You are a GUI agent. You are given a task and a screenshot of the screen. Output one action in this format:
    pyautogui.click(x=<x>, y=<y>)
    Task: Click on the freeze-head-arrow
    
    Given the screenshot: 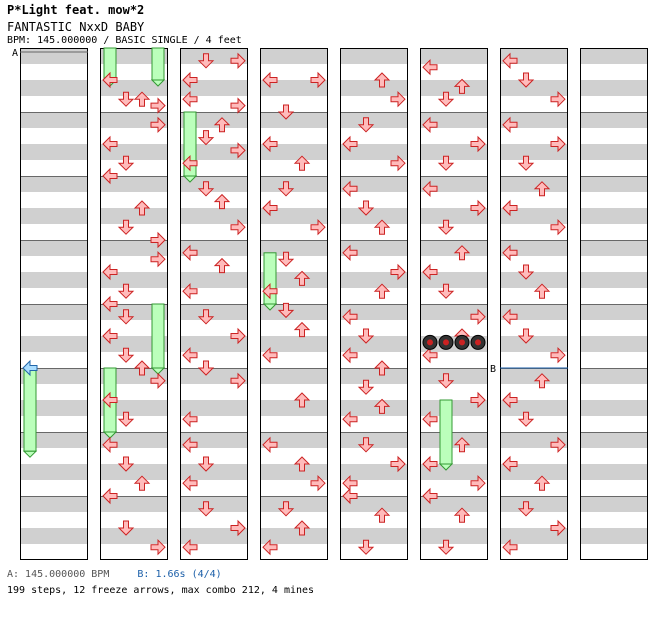 What is the action you would take?
    pyautogui.click(x=30, y=368)
    